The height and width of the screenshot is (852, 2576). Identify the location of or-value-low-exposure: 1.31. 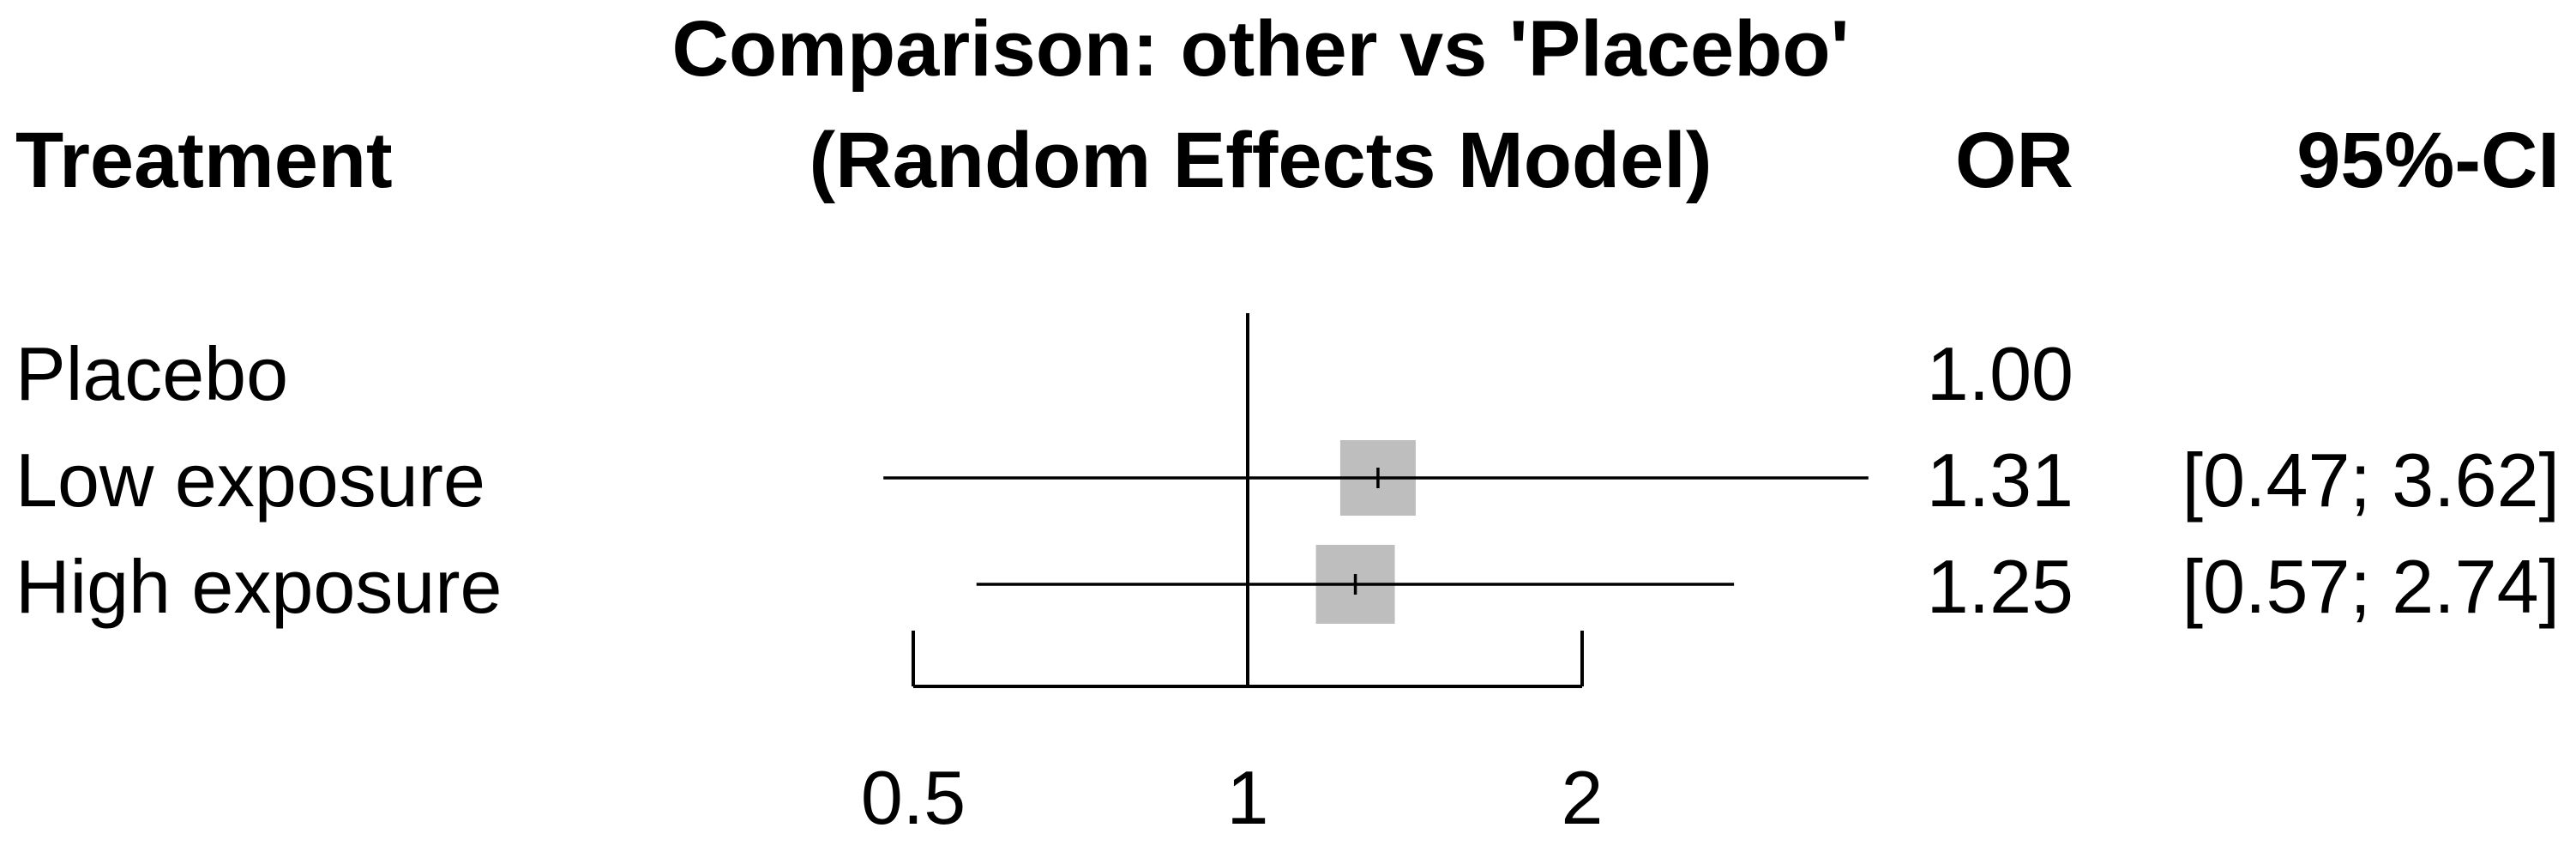
(2000, 480).